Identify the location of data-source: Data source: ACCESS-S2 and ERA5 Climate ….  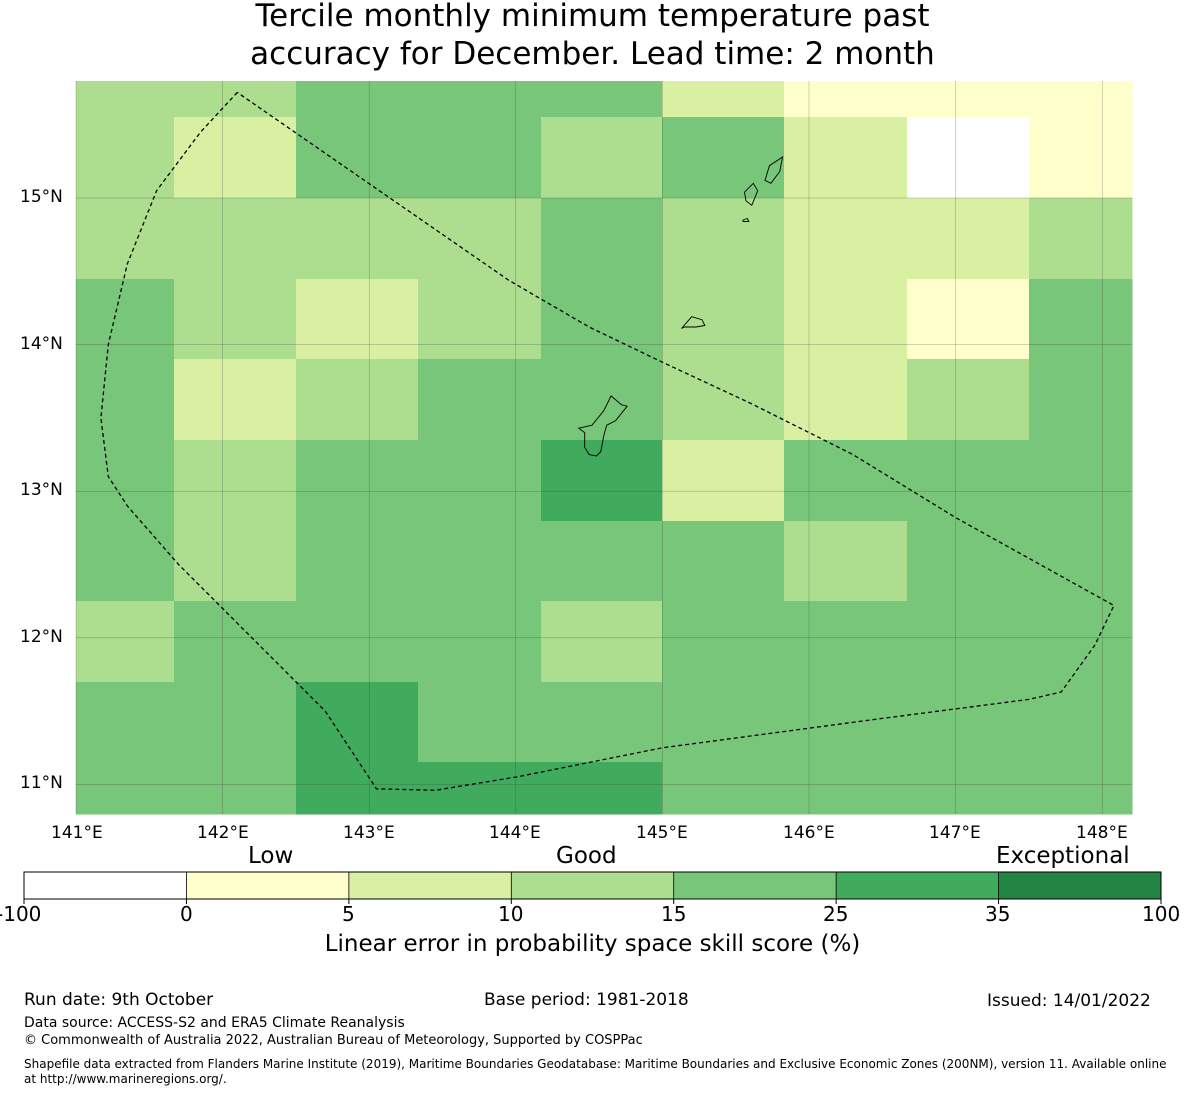
(214, 1023).